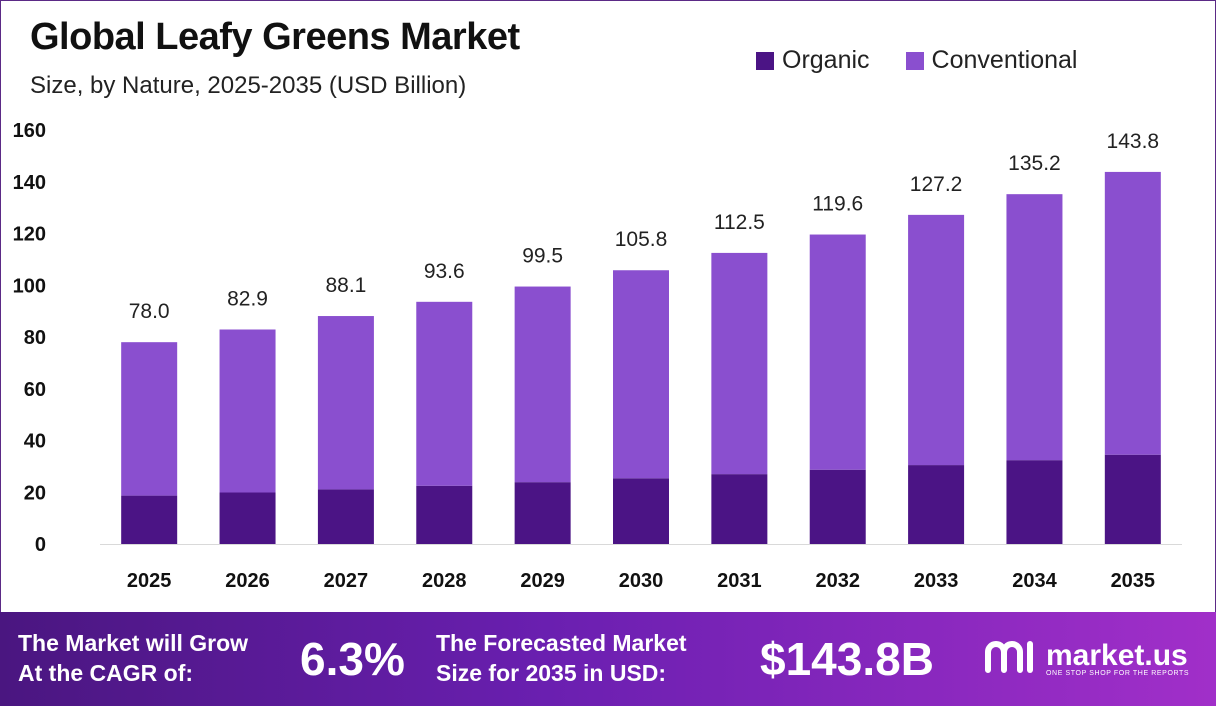 The width and height of the screenshot is (1216, 706). I want to click on y-tick-label: 0, so click(40, 545).